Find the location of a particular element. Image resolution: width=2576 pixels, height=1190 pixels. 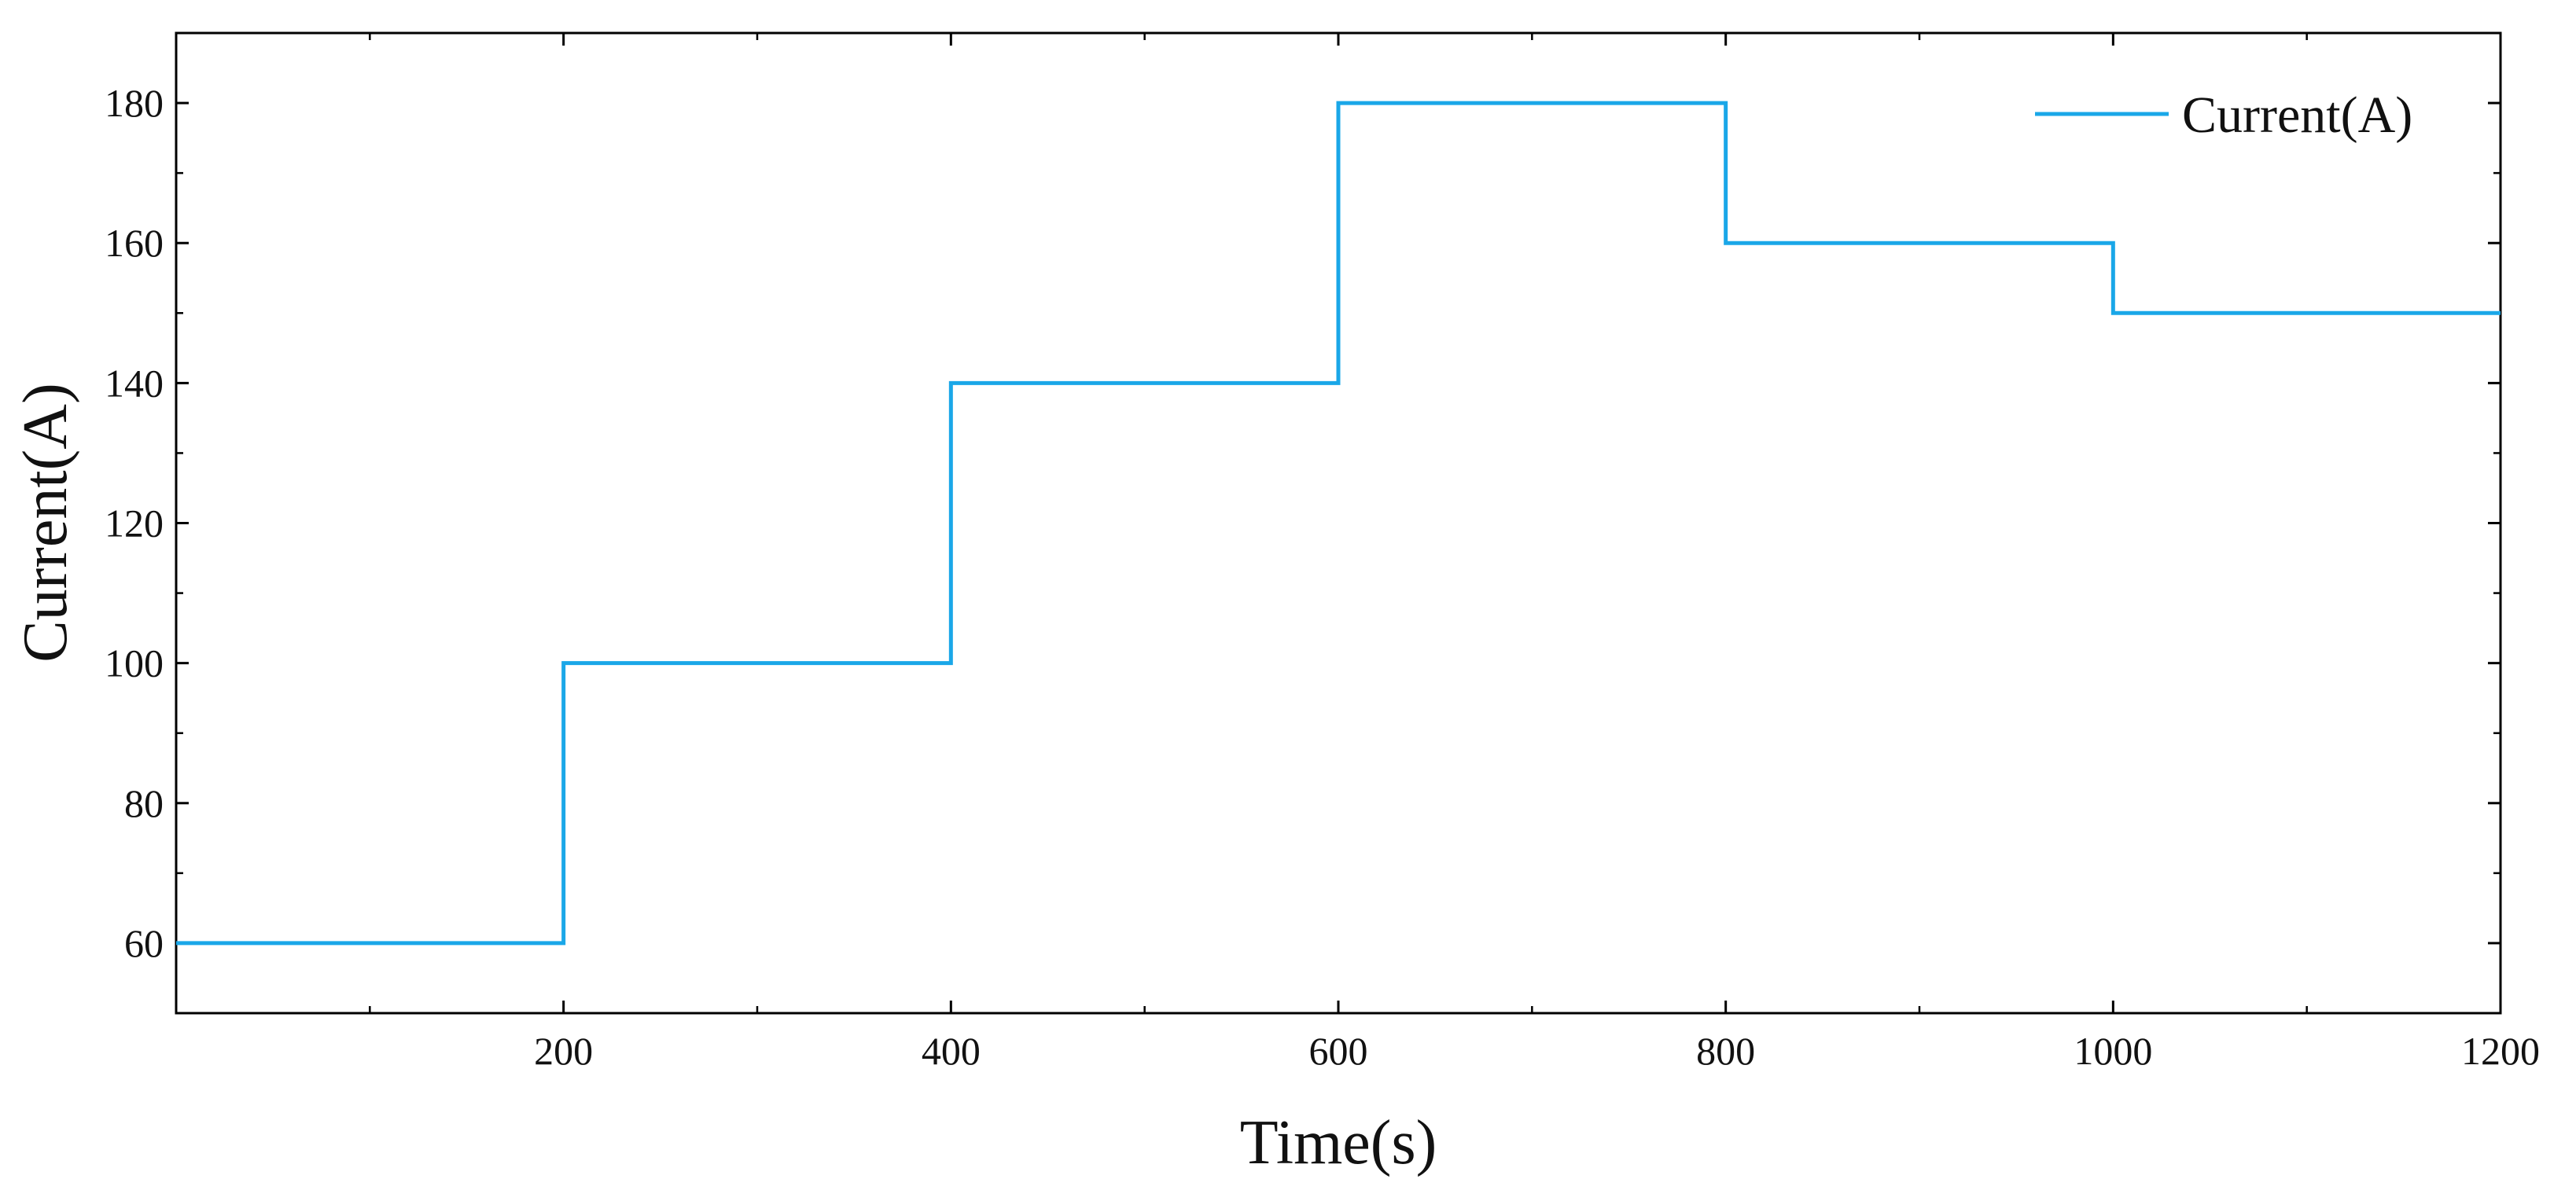

y-tick-label: 140 is located at coordinates (134, 383).